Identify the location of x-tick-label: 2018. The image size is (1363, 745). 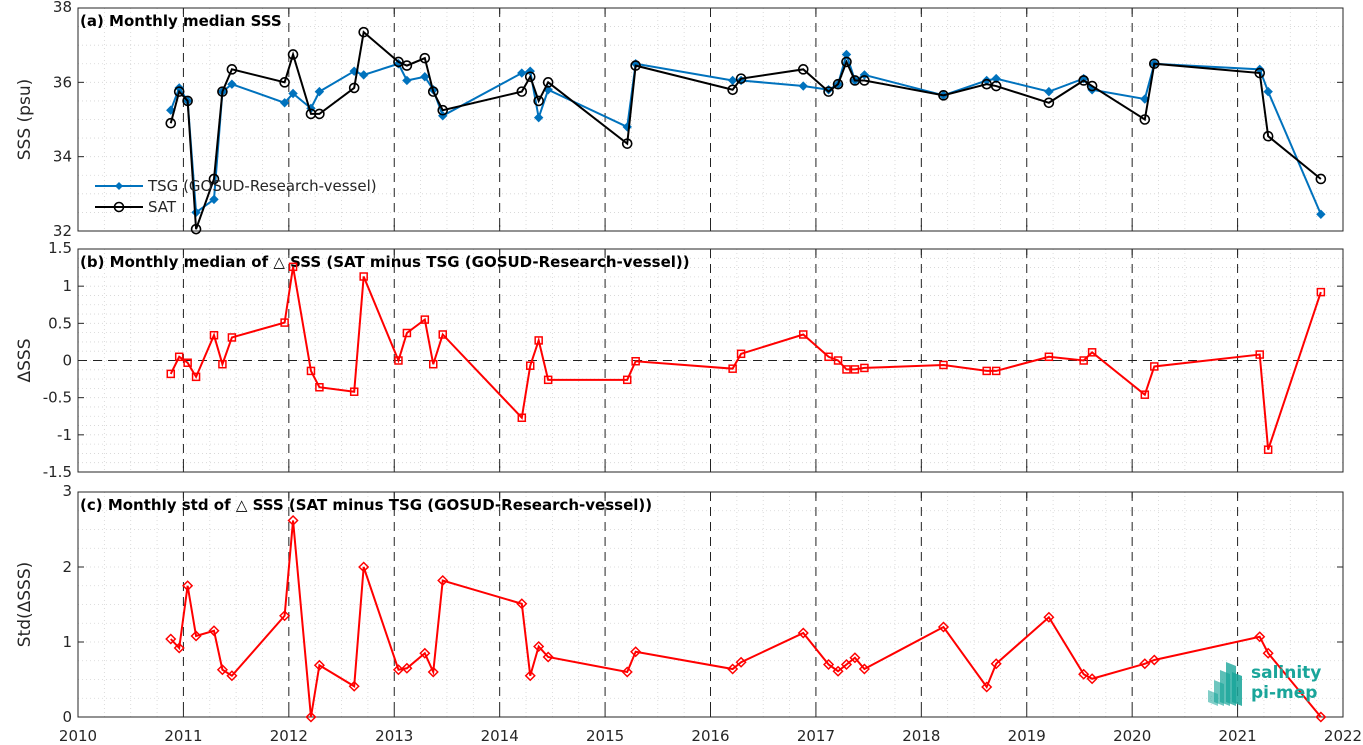
(921, 736).